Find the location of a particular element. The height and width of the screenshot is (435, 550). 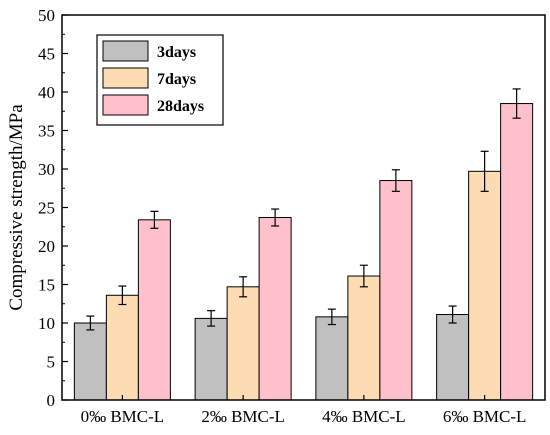

y-tick-label: 25 is located at coordinates (46, 208).